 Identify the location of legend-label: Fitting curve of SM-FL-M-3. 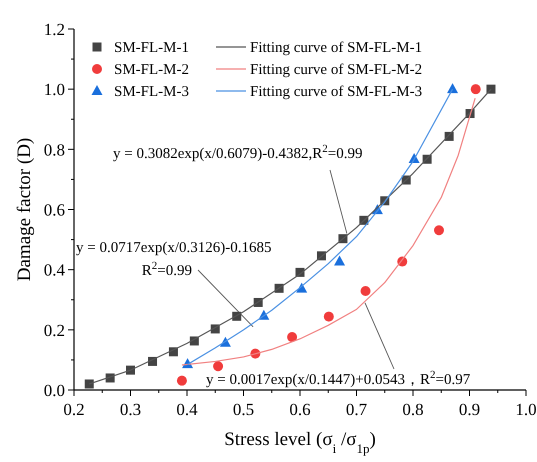
(336, 92).